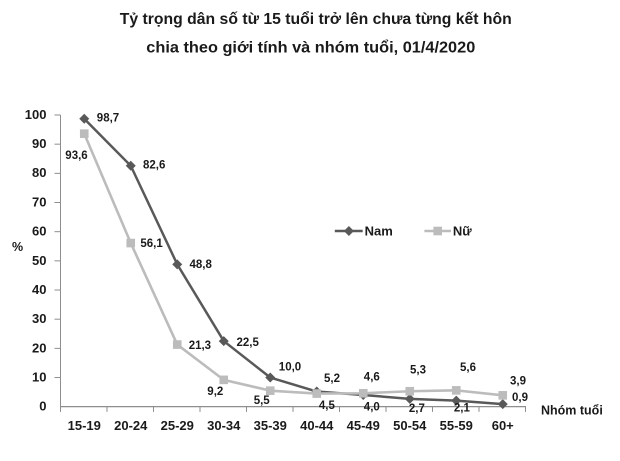  Describe the element at coordinates (42, 406) in the screenshot. I see `svg-text: 0` at that location.